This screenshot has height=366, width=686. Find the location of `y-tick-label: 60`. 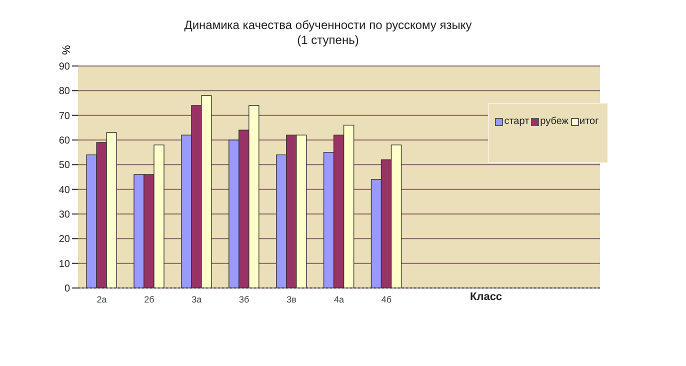

y-tick-label: 60 is located at coordinates (64, 141).